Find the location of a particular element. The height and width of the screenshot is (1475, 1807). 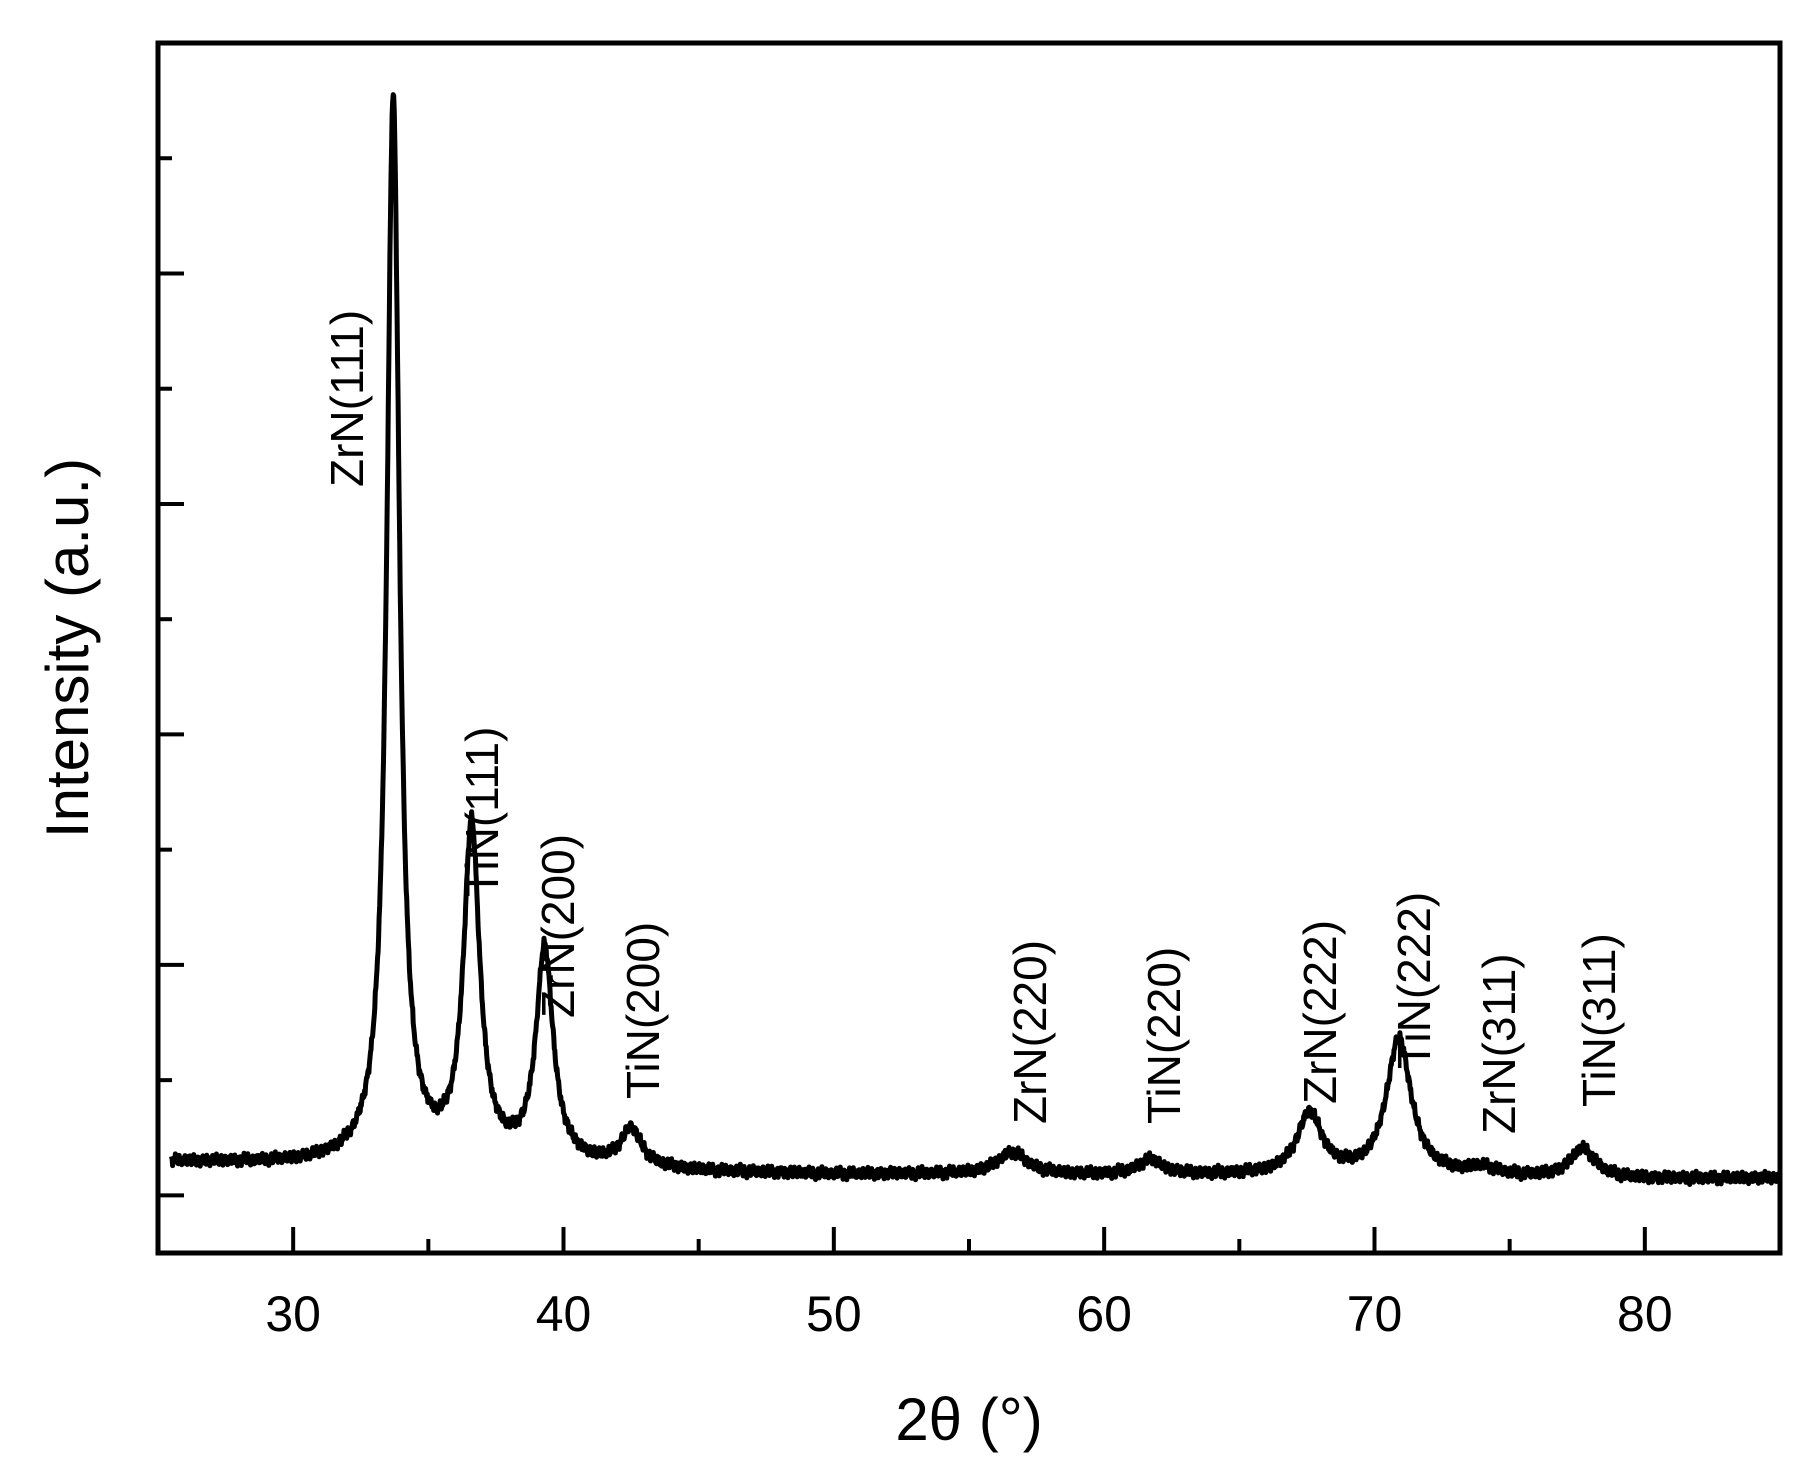

x-tick-label: 70 is located at coordinates (1375, 1314).